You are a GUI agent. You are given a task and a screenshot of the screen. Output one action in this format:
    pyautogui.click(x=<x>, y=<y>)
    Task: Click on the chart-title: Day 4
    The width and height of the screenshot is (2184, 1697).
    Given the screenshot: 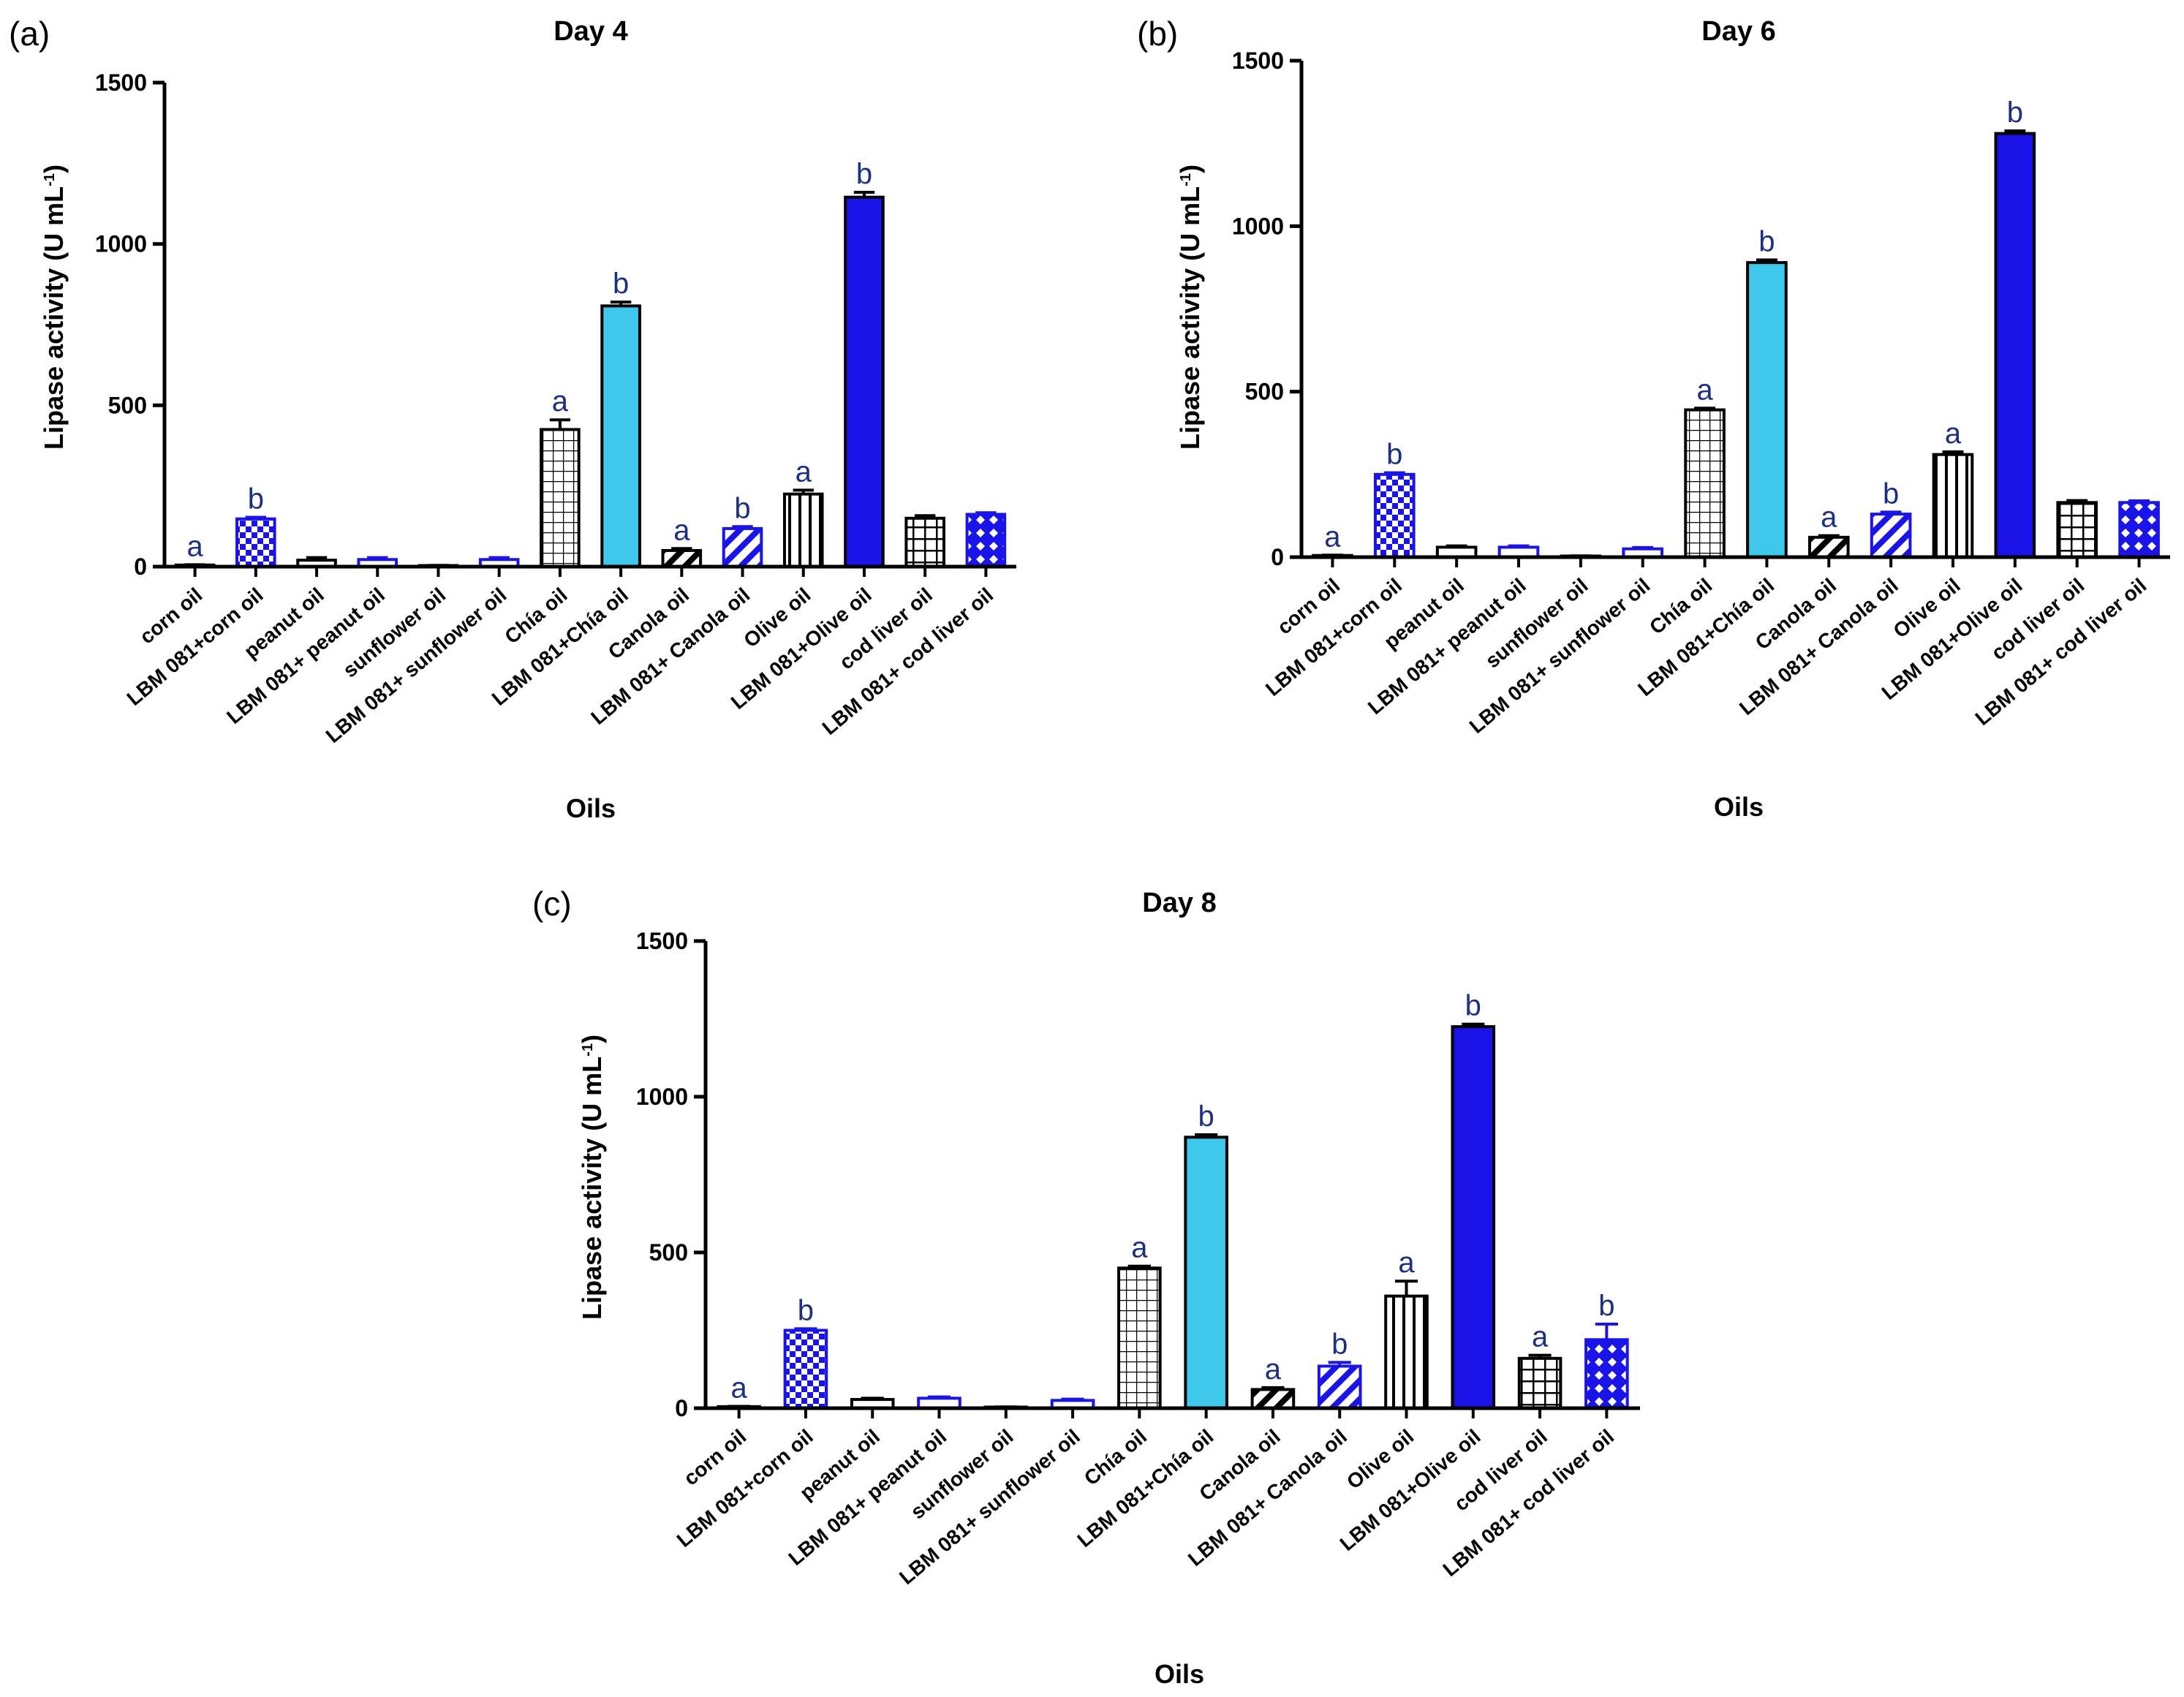 What is the action you would take?
    pyautogui.click(x=590, y=31)
    